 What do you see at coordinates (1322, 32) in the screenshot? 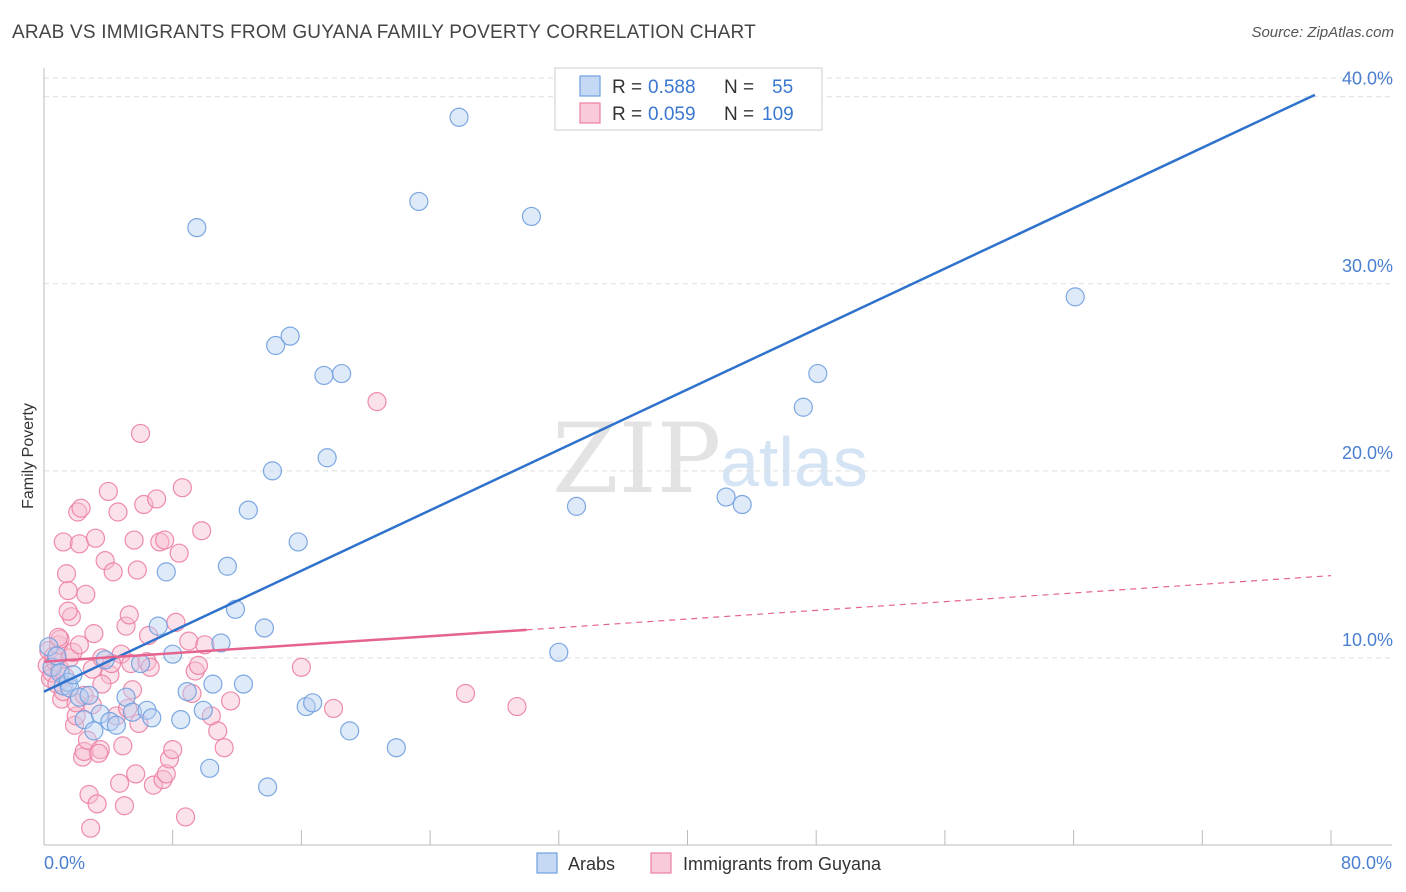
I see `chart-source: Source: ZipAtlas.com` at bounding box center [1322, 32].